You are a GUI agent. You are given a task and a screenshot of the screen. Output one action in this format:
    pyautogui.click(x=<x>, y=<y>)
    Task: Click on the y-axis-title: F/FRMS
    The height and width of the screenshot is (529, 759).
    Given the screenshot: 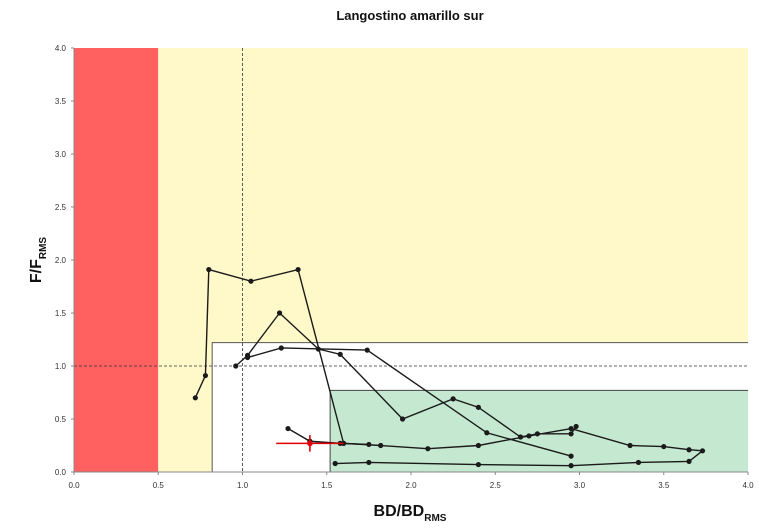 What is the action you would take?
    pyautogui.click(x=38, y=260)
    